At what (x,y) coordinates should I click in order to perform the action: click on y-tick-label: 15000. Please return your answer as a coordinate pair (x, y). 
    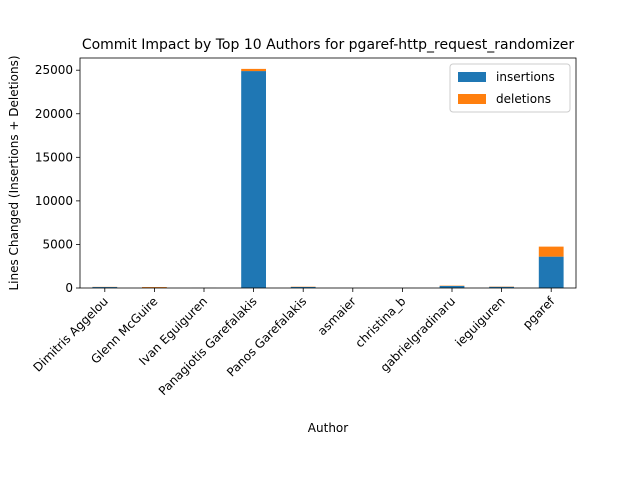
    Looking at the image, I should click on (54, 157).